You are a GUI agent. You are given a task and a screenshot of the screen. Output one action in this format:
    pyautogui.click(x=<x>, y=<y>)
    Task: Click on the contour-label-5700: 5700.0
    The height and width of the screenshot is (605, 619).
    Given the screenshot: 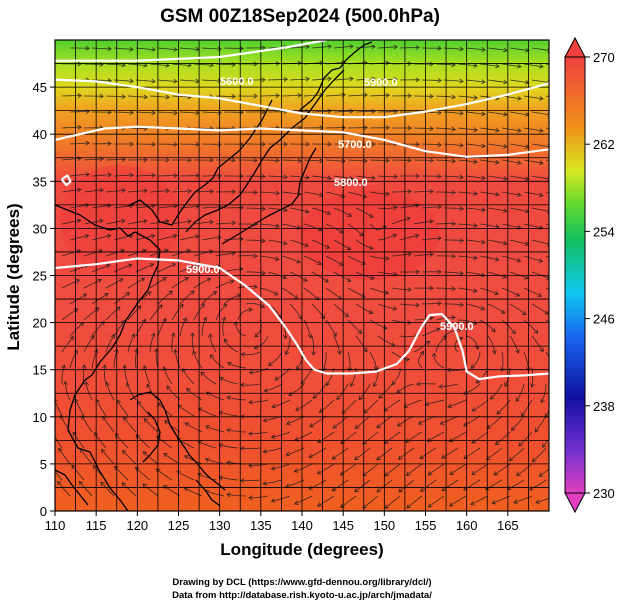 What is the action you would take?
    pyautogui.click(x=355, y=145)
    